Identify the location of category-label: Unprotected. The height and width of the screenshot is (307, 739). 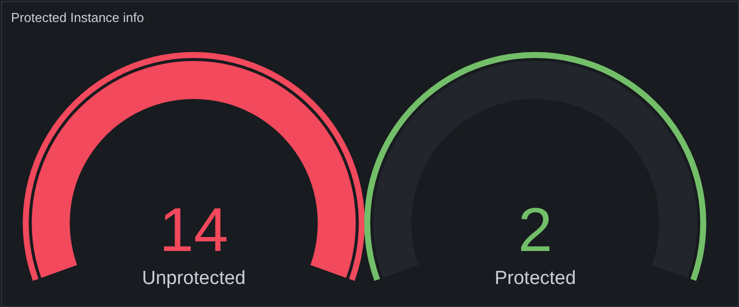
(194, 278).